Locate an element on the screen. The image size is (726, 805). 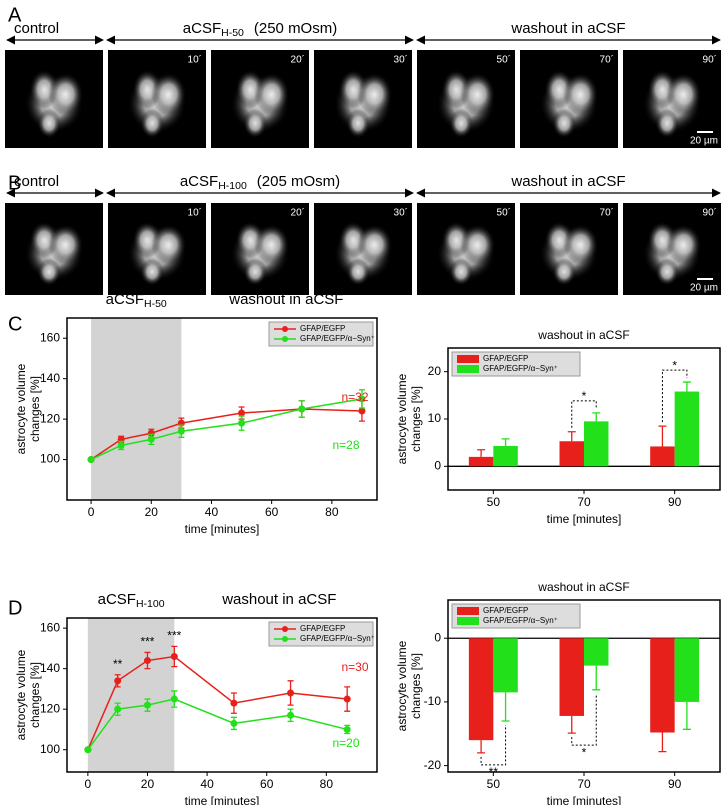
y-tick-label: 120 is located at coordinates (50, 418).